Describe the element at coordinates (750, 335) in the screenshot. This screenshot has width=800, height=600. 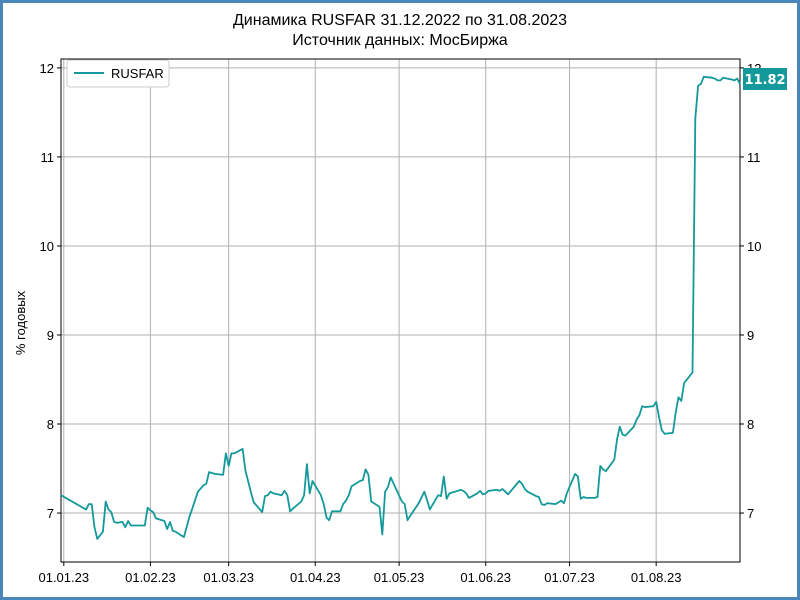
I see `y-tick-label-right: 9` at that location.